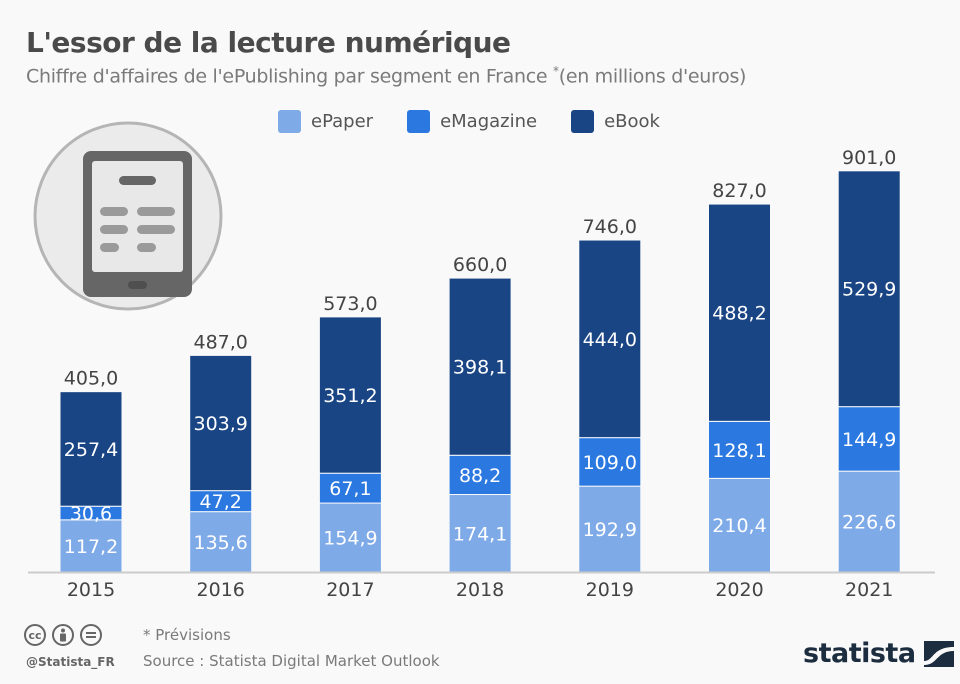 The width and height of the screenshot is (960, 684). What do you see at coordinates (91, 379) in the screenshot?
I see `total-label-2015: 405,0` at bounding box center [91, 379].